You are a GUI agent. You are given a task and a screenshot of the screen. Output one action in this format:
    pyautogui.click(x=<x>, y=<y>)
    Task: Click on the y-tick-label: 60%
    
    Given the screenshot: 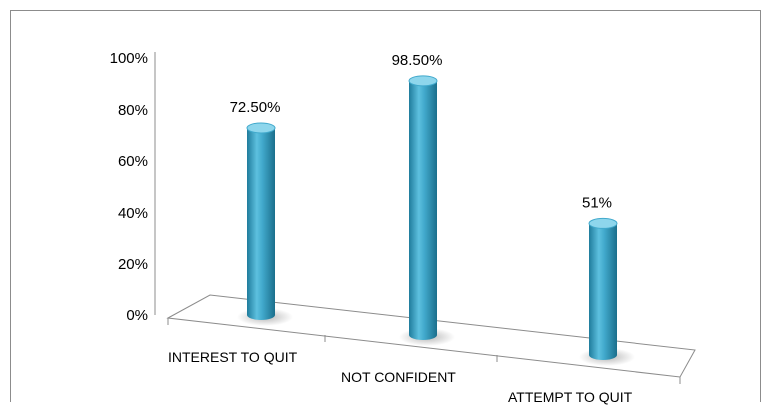 What is the action you would take?
    pyautogui.click(x=133, y=161)
    